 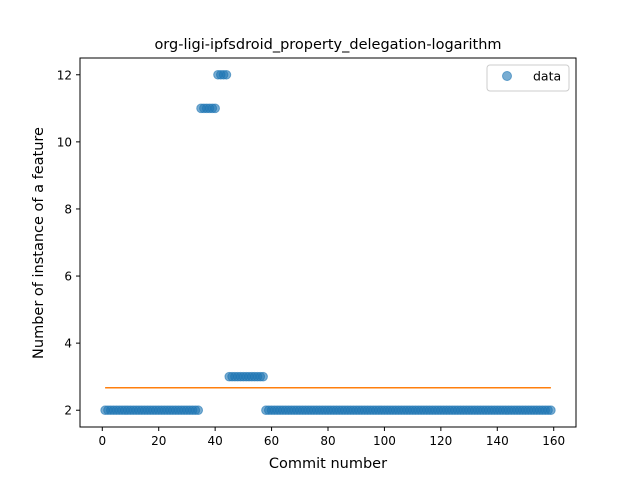 I want to click on x-tick-label: 160, so click(x=553, y=441).